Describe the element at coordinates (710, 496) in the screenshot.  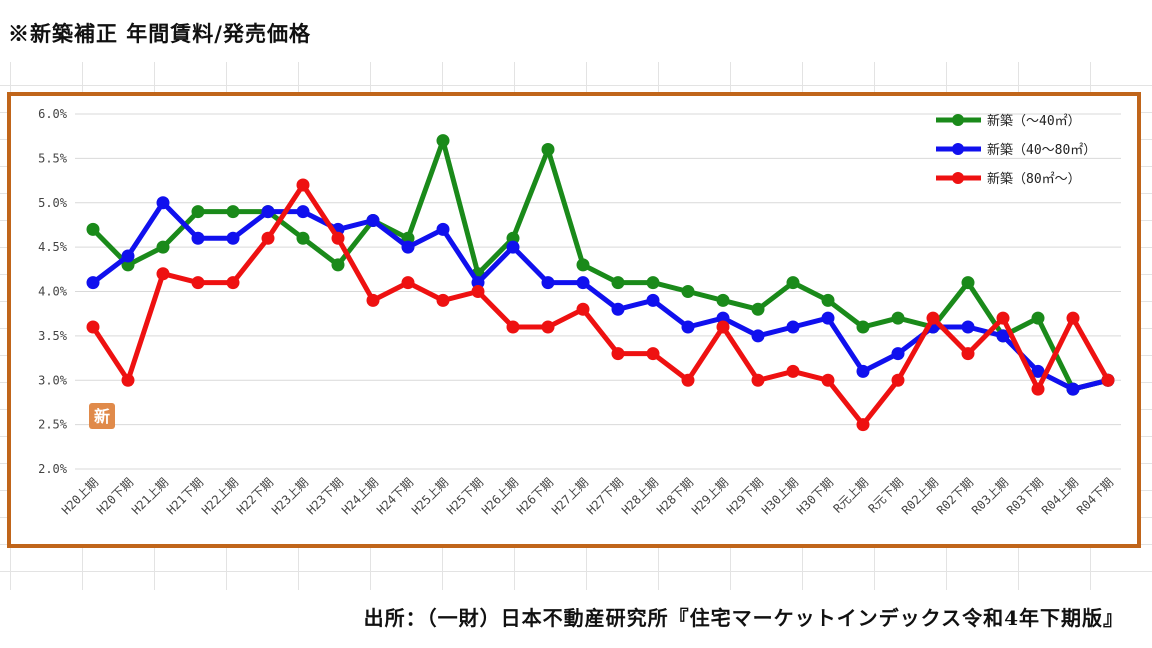
I see `x-tick-label: H29上期` at that location.